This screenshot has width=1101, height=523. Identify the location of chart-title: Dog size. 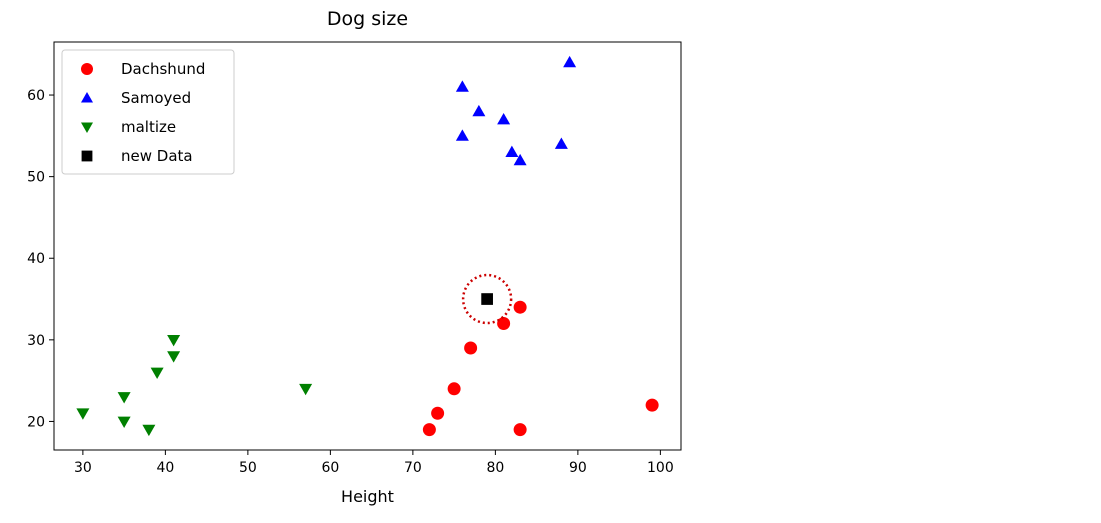
(367, 19).